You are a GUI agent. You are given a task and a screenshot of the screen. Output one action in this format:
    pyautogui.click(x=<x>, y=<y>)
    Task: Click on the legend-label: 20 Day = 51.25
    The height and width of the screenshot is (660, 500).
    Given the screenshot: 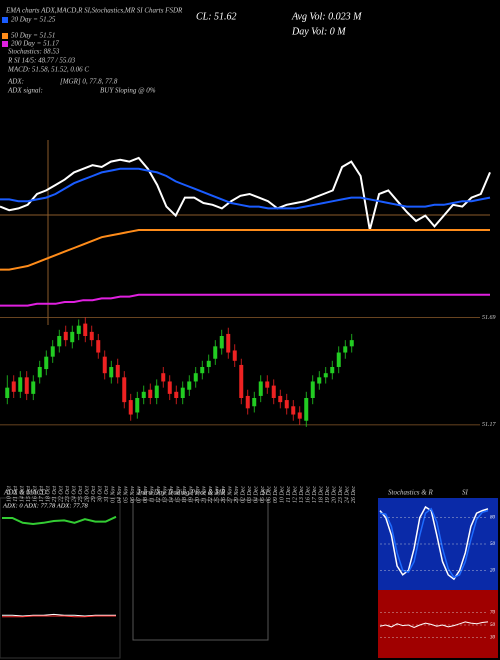 What is the action you would take?
    pyautogui.click(x=33, y=20)
    